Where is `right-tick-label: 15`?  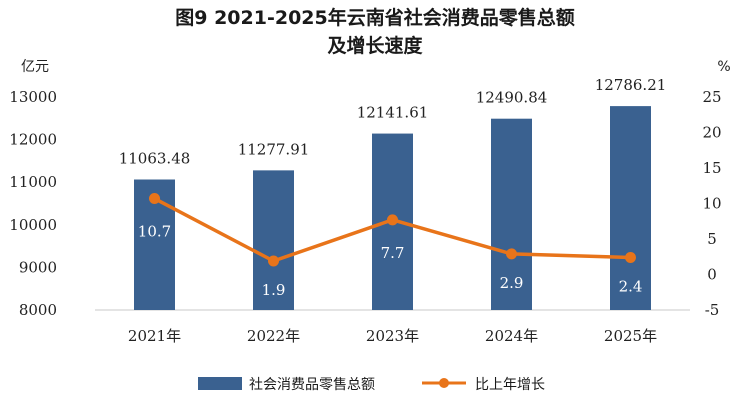 right-tick-label: 15 is located at coordinates (711, 168).